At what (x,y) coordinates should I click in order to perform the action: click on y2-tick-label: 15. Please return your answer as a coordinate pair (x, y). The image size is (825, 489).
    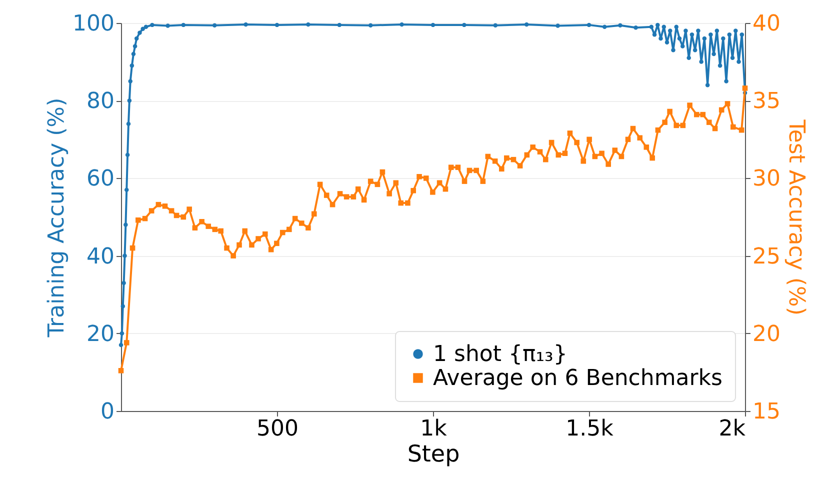
    Looking at the image, I should click on (766, 412).